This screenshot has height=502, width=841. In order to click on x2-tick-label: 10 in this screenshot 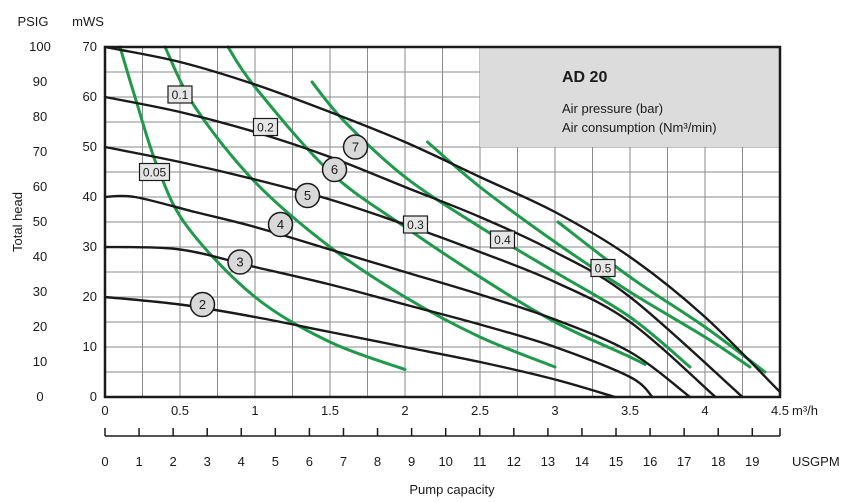, I will do `click(445, 461)`.